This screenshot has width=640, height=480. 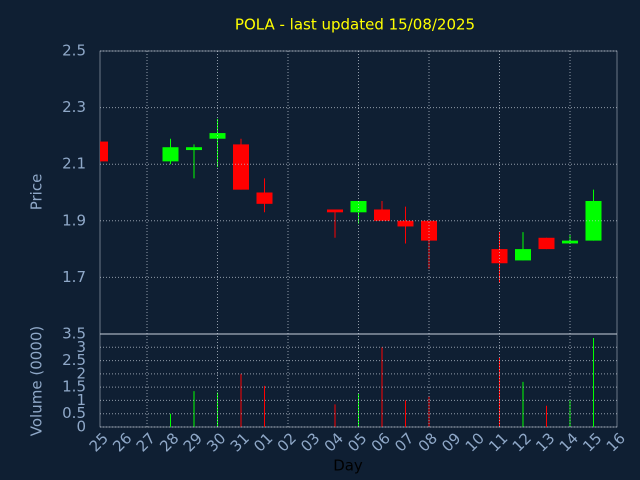 What do you see at coordinates (74, 107) in the screenshot?
I see `y-tick-label: 2.3` at bounding box center [74, 107].